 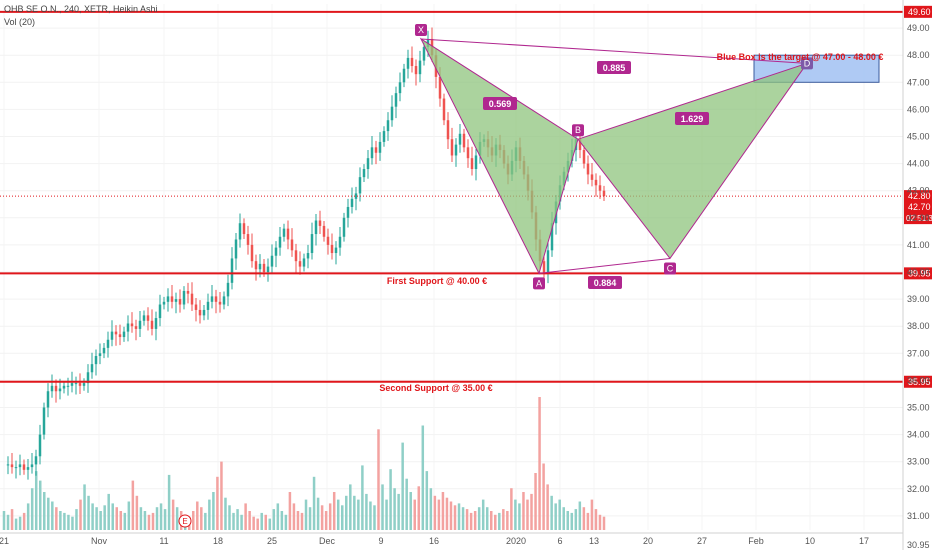 What do you see at coordinates (918, 196) in the screenshot?
I see `last-price-tag` at bounding box center [918, 196].